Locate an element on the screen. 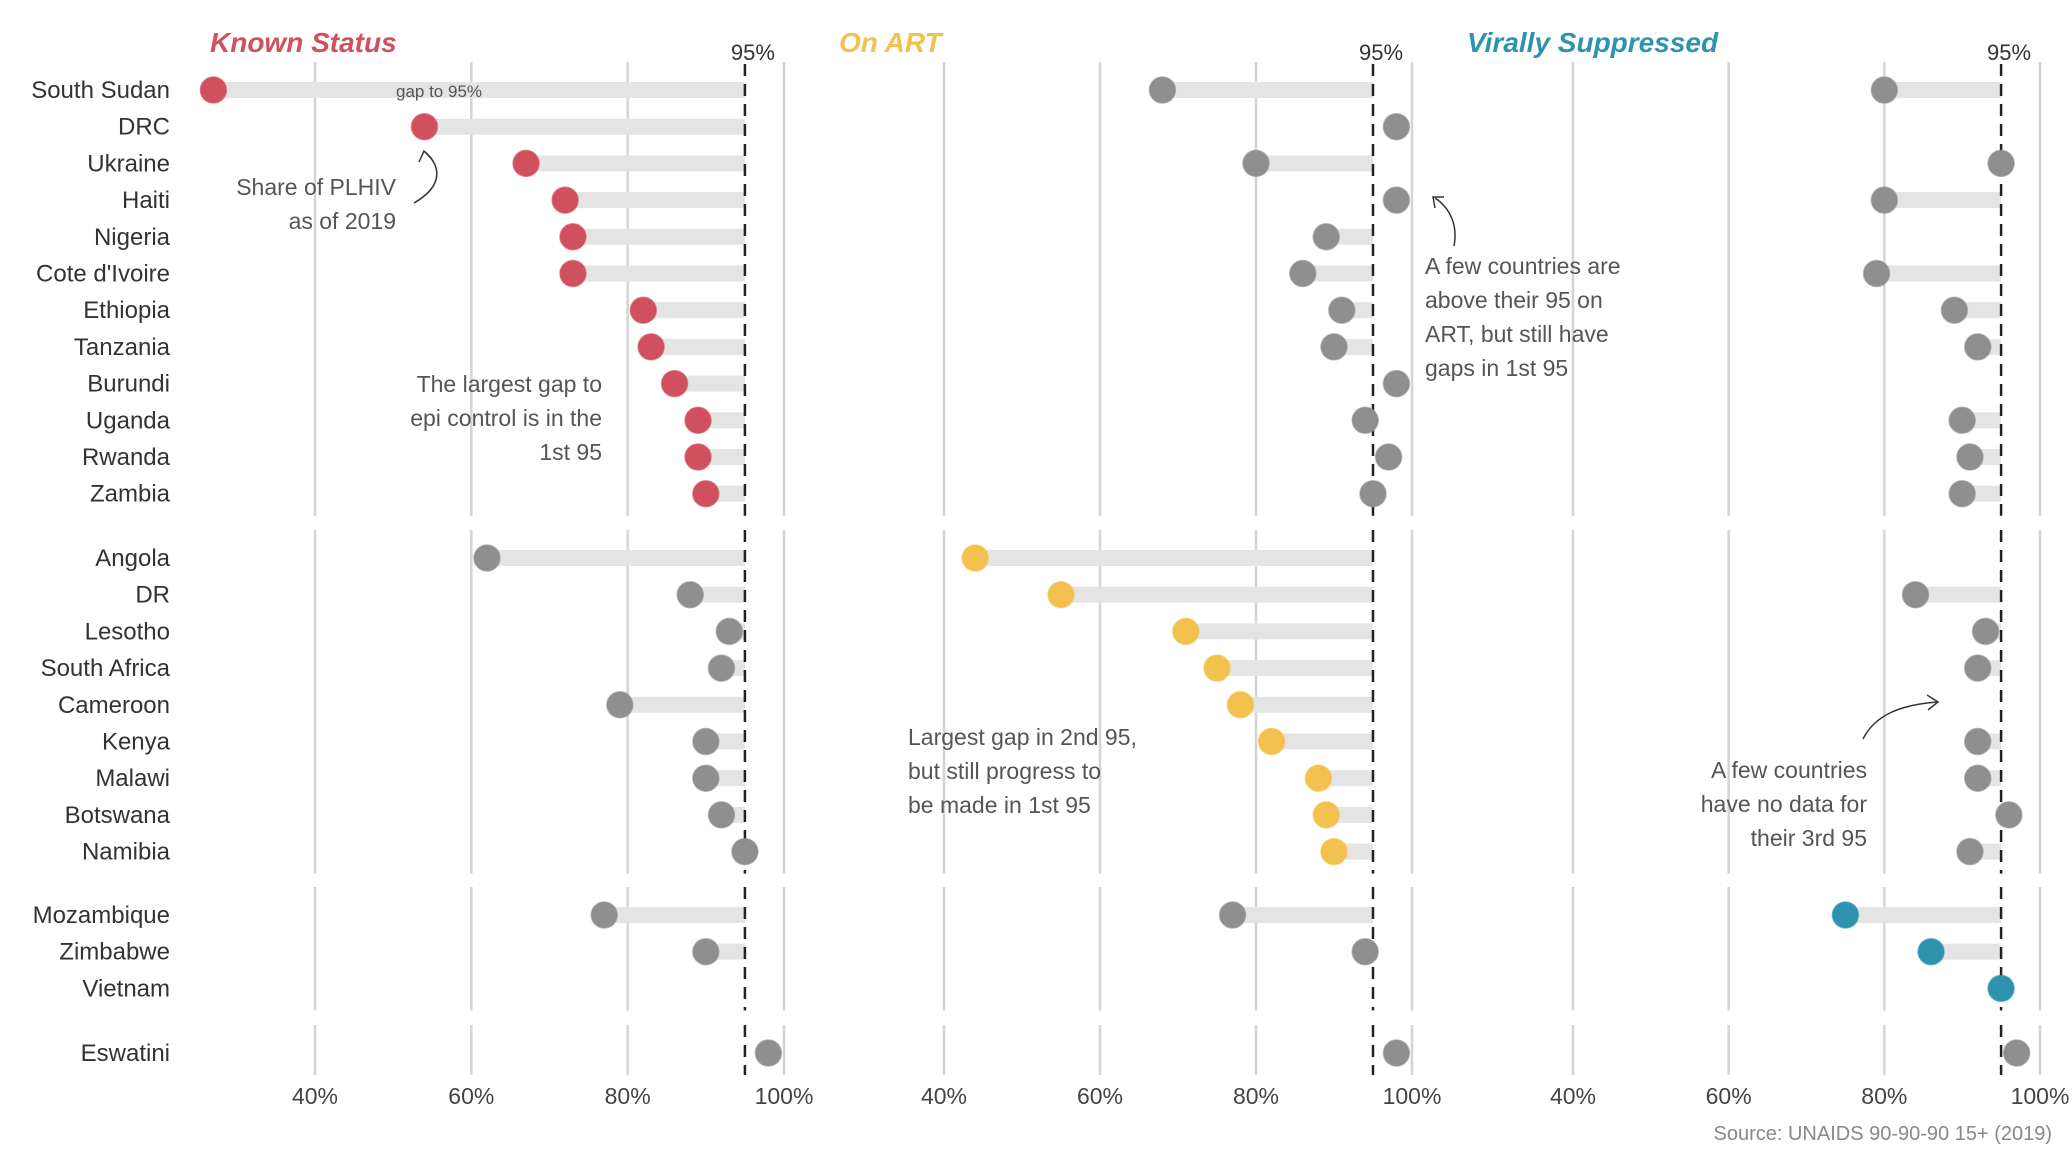 The image size is (2072, 1162). annotation-line: ART, but still have is located at coordinates (1517, 334).